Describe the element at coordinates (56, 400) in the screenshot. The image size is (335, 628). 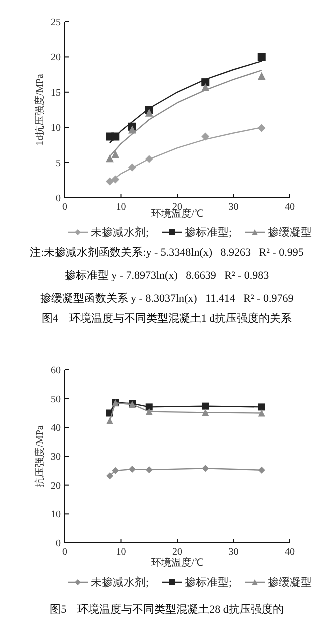
I see `y-tick-label: 50` at that location.